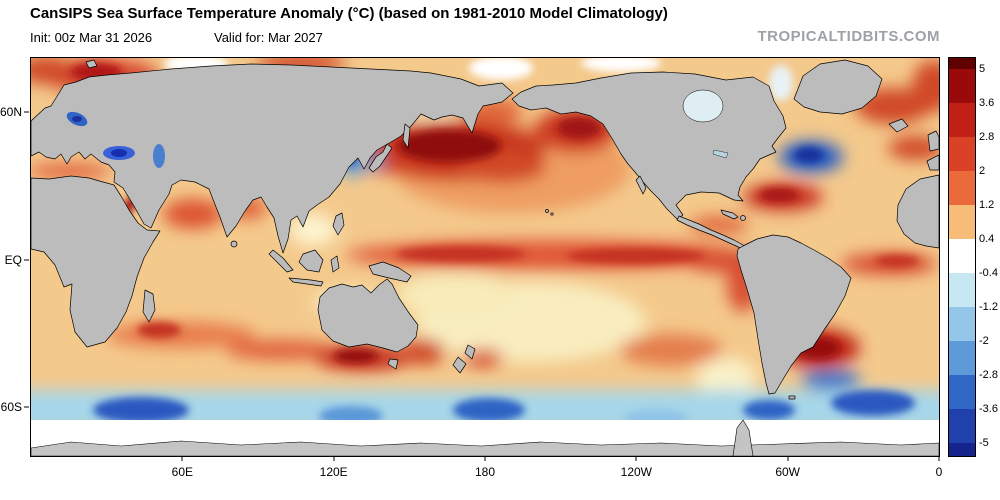 The height and width of the screenshot is (500, 1000). Describe the element at coordinates (547, 211) in the screenshot. I see `landmass-hawaii` at that location.